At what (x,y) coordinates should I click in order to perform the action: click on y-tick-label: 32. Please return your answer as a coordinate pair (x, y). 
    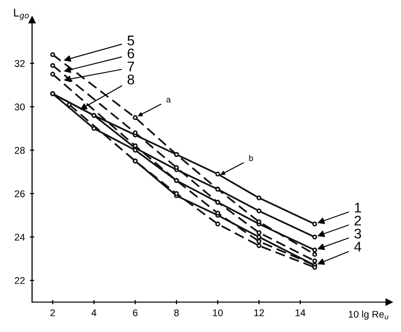
    Looking at the image, I should click on (19, 63).